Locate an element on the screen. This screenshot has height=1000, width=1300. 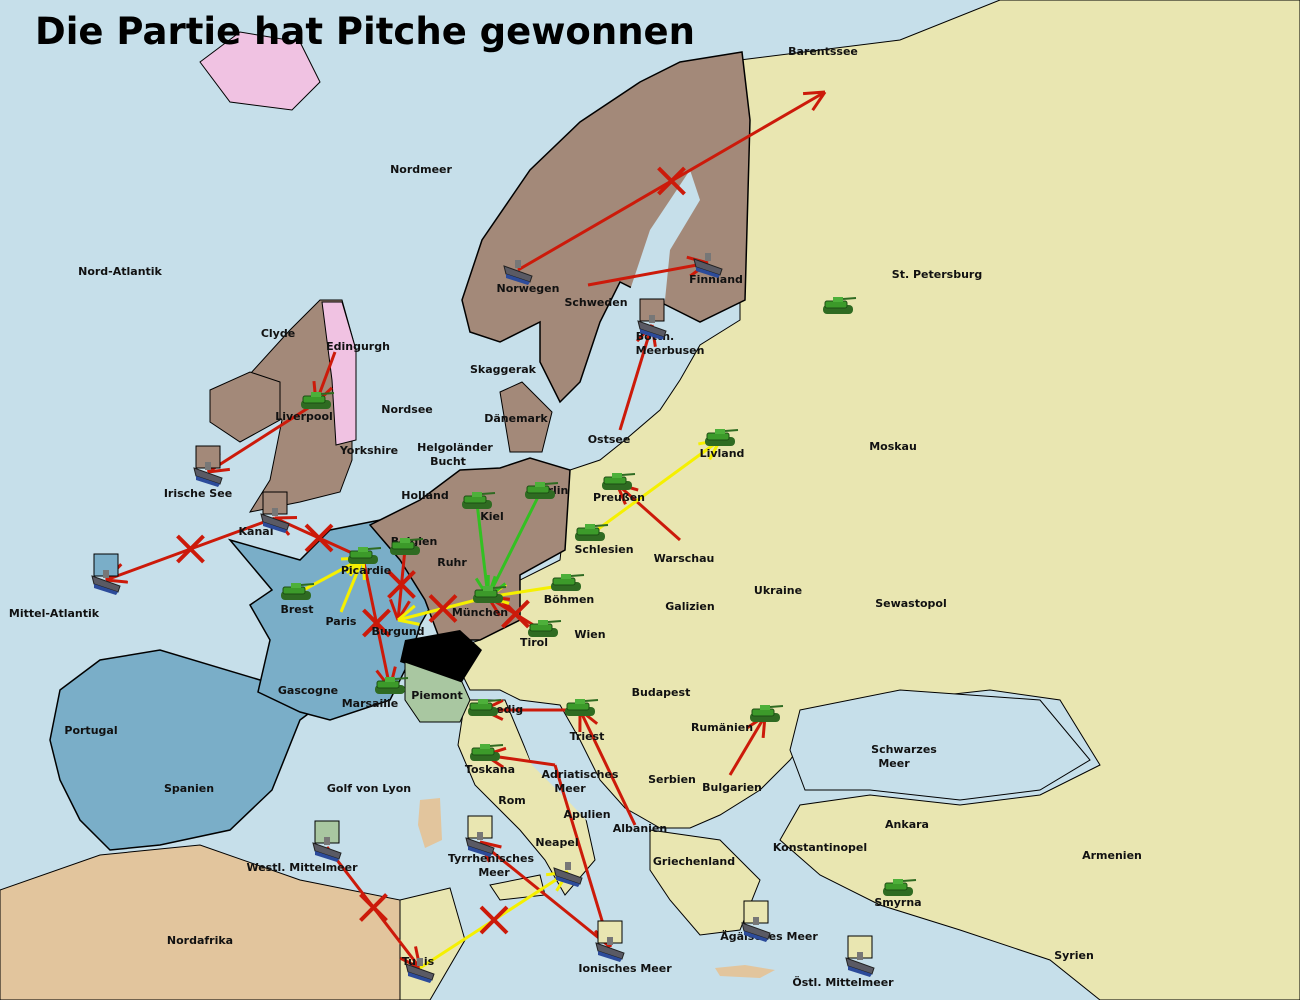
province-label: Toskana is located at coordinates (490, 769).